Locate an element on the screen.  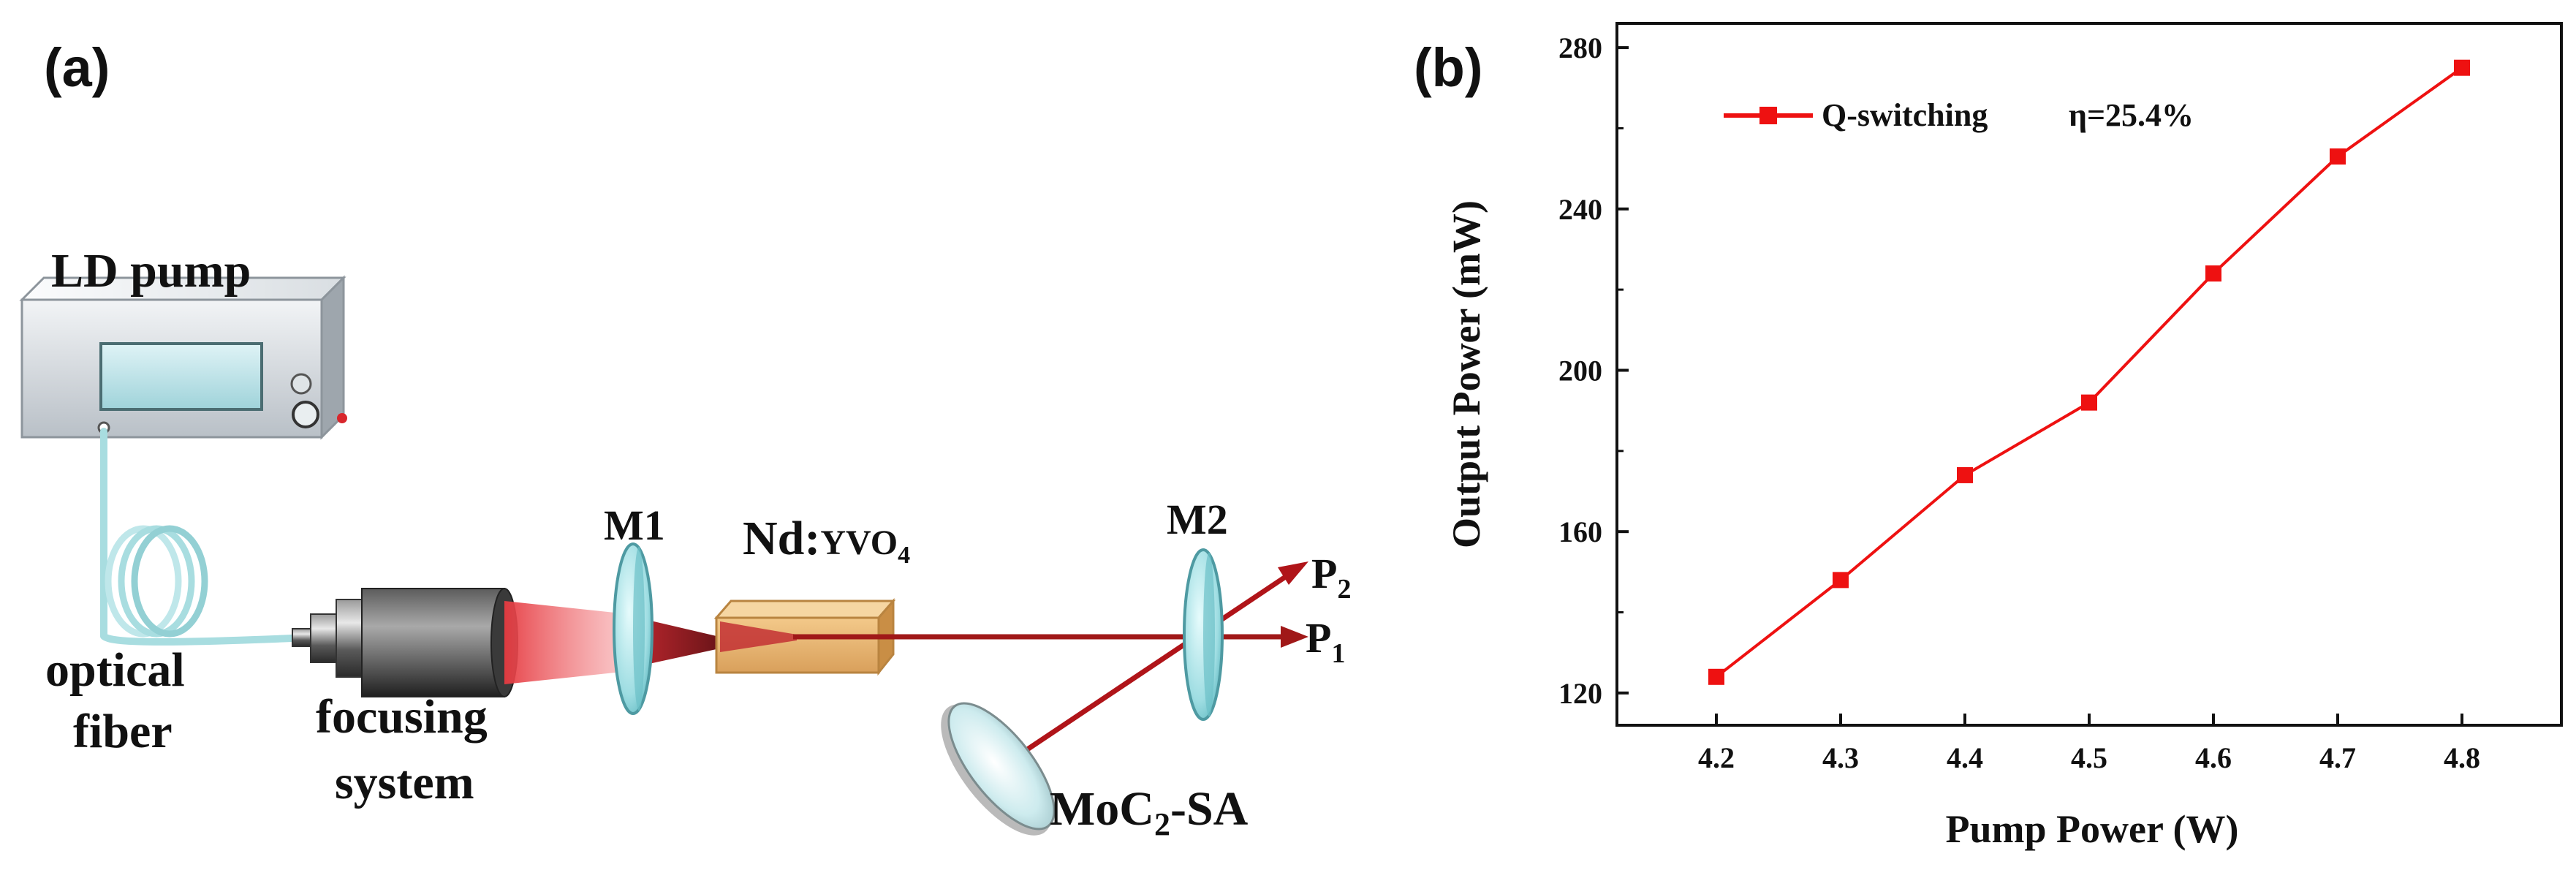
x-axis: 4.2 4.3 4.4 4.5 4.6 4.7 4.8 is located at coordinates (2089, 744).